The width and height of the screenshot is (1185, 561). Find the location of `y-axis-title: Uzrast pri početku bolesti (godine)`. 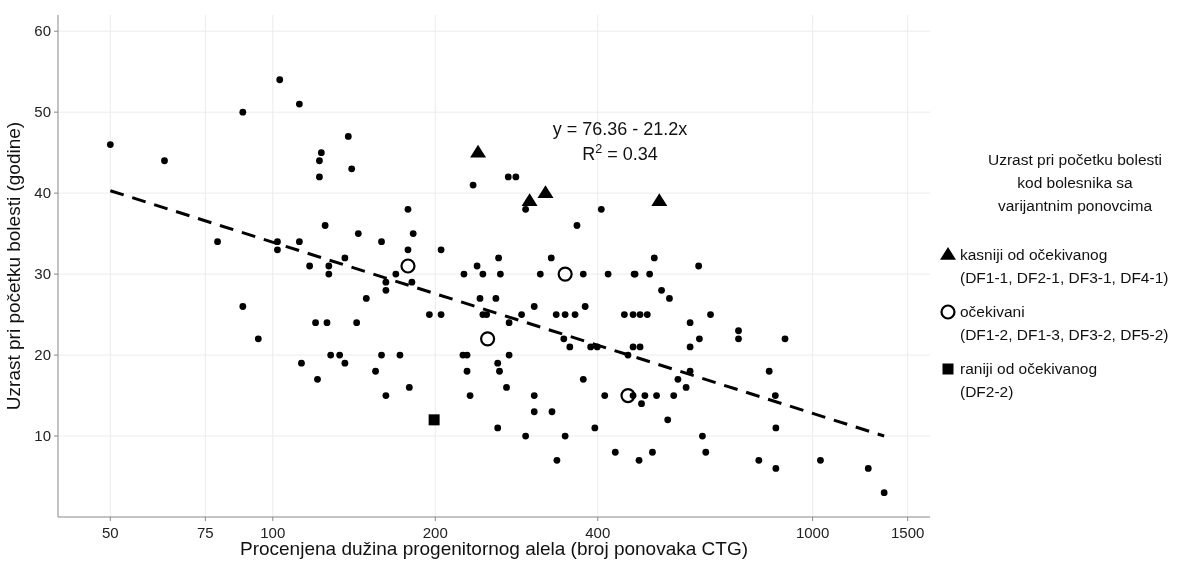

y-axis-title: Uzrast pri početku bolesti (godine) is located at coordinates (13, 266).